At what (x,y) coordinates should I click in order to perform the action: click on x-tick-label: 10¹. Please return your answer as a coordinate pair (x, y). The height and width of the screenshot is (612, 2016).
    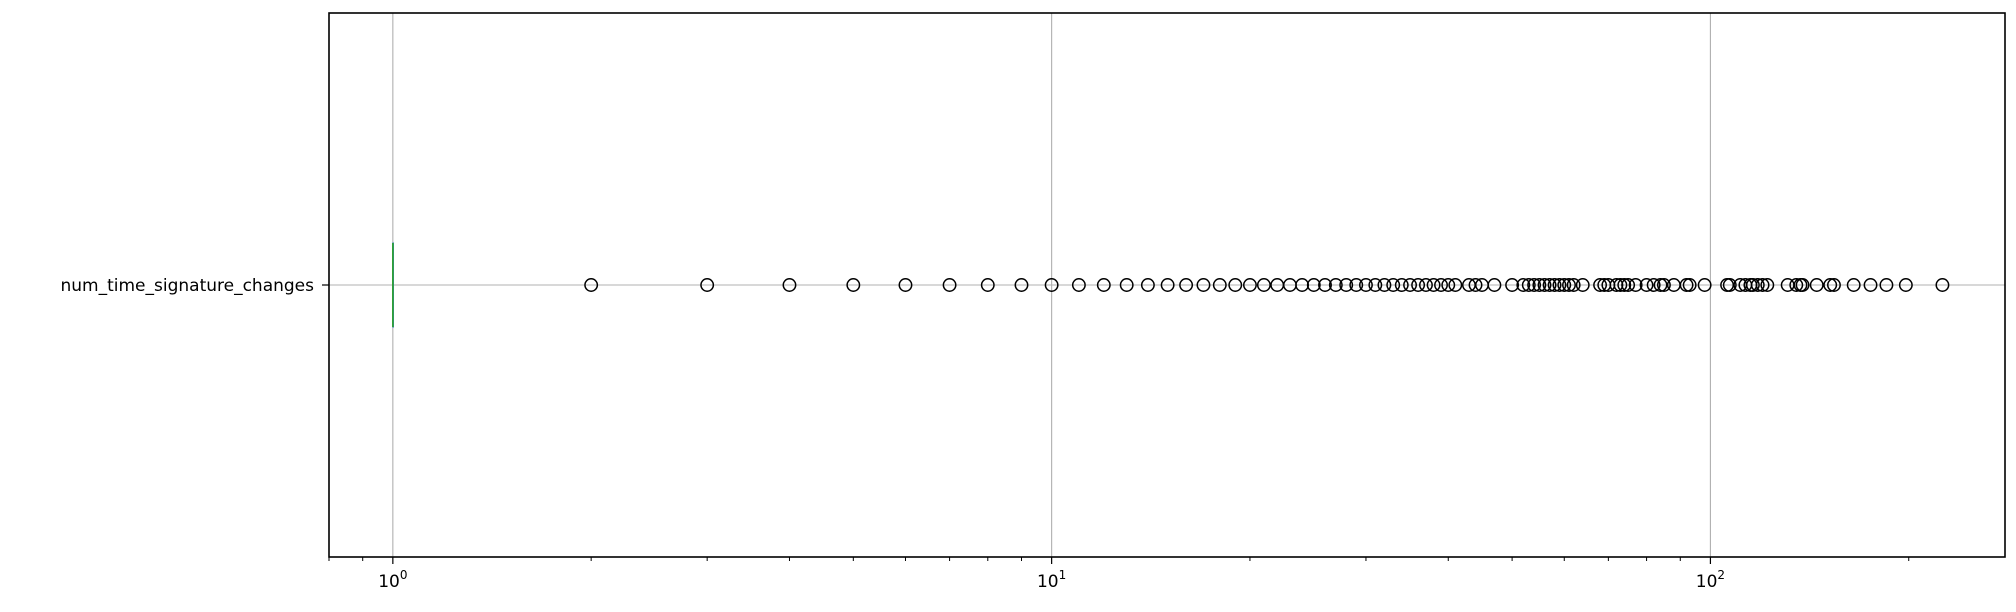
    Looking at the image, I should click on (1051, 580).